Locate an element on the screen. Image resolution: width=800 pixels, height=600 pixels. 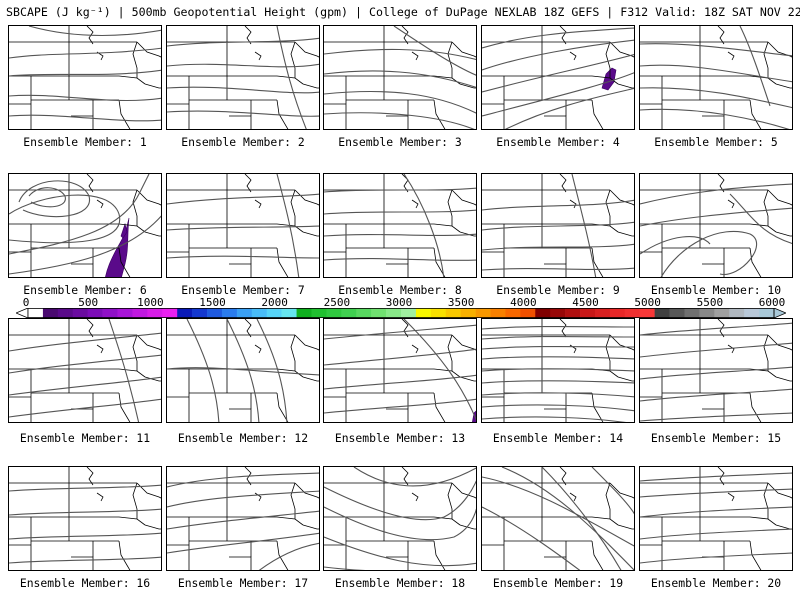
member-label: Ensemble Member: 11 is located at coordinates (85, 438).